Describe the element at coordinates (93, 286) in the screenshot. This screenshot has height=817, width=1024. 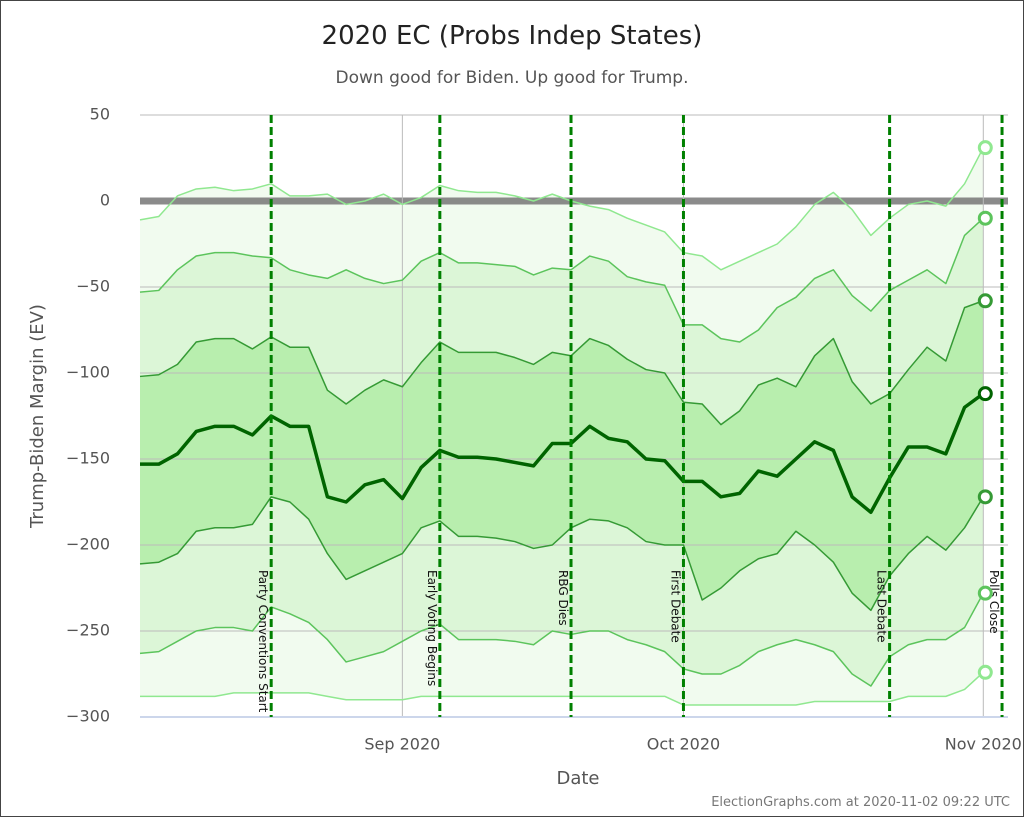
I see `y-tick-label: −50` at that location.